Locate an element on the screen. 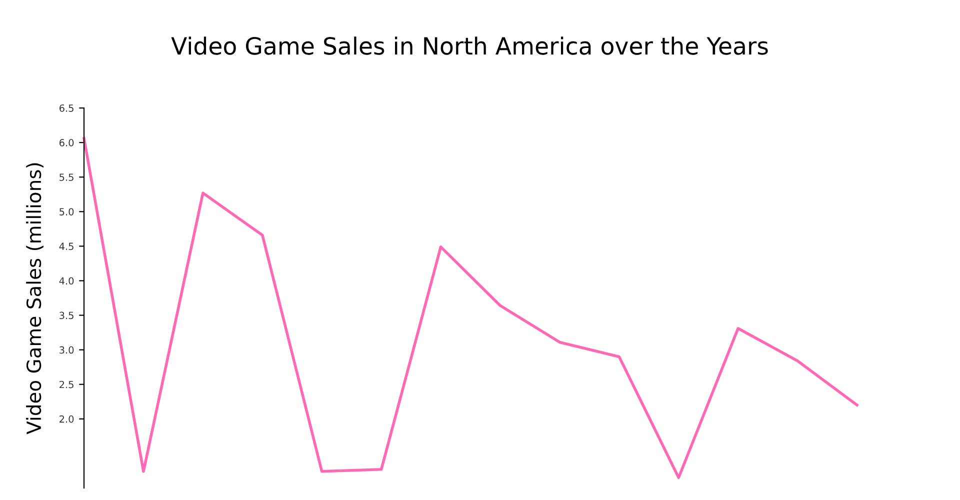 The image size is (960, 500). y-tick-label: 4.0 is located at coordinates (66, 281).